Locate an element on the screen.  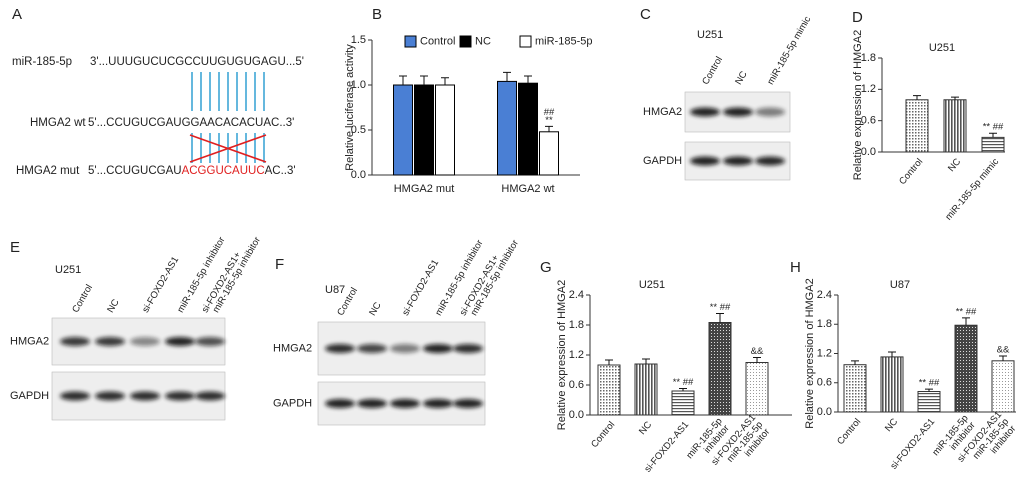
legend-swatch is located at coordinates (465, 41).